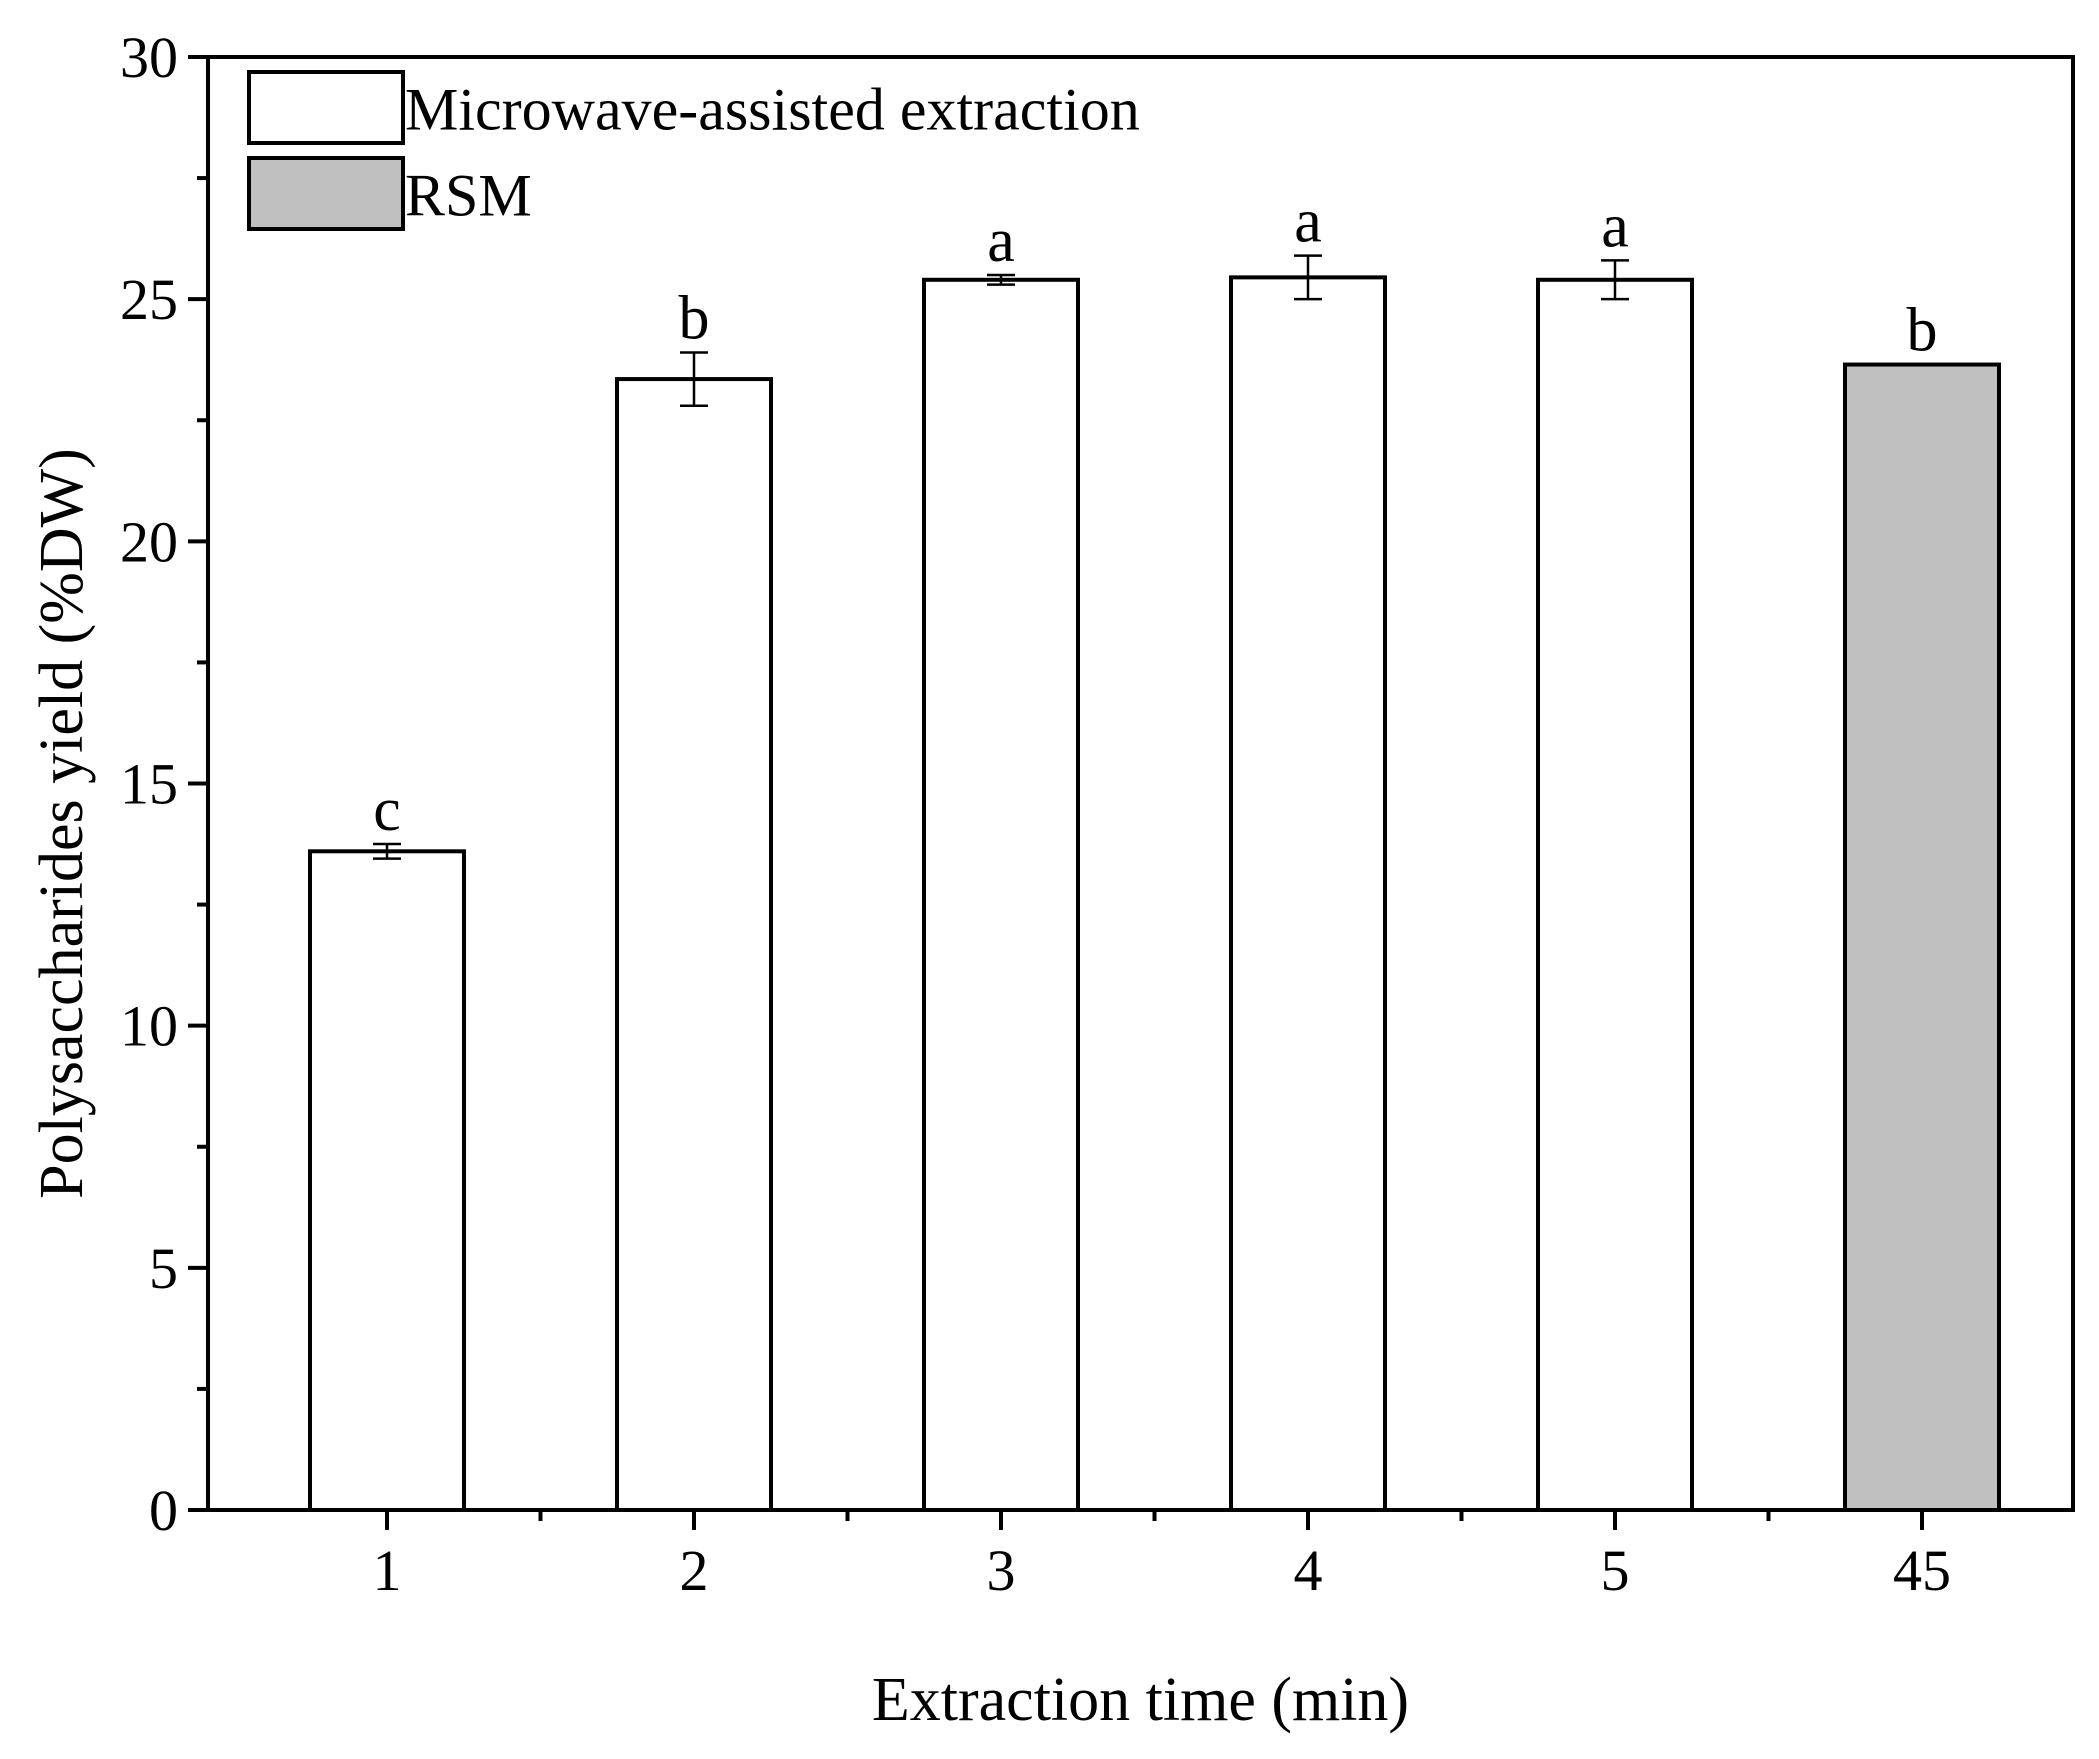 Image resolution: width=2099 pixels, height=1759 pixels. What do you see at coordinates (149, 784) in the screenshot?
I see `y-tick-label: 15` at bounding box center [149, 784].